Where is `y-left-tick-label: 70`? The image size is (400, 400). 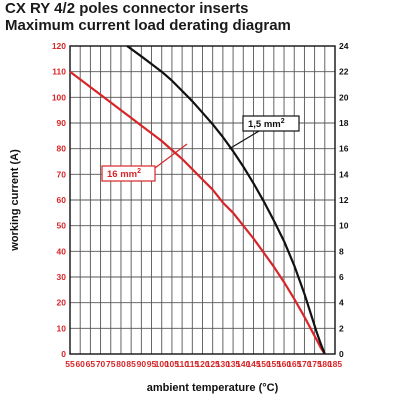 y-left-tick-label: 70 is located at coordinates (62, 174).